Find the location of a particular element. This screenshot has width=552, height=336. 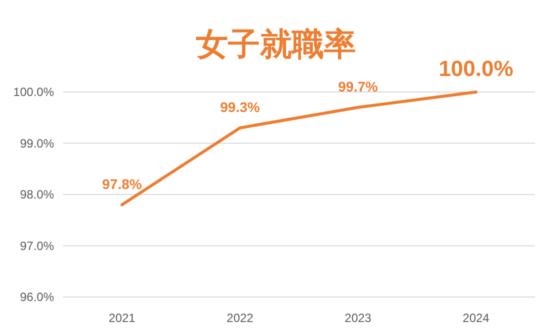

y-tick-label: 97.0% is located at coordinates (37, 245).